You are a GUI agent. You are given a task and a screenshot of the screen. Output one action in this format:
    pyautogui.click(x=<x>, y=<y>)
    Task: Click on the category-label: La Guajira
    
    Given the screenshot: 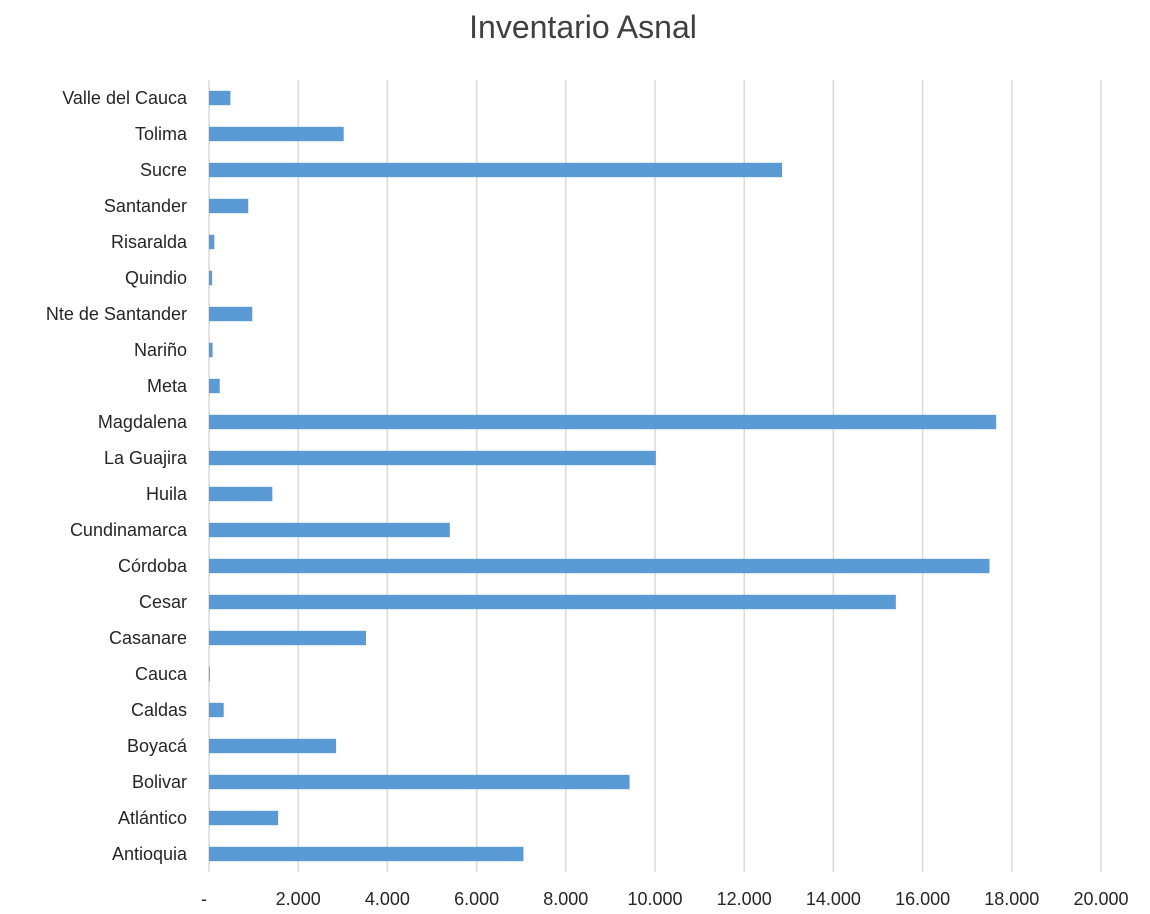 What is the action you would take?
    pyautogui.click(x=146, y=458)
    